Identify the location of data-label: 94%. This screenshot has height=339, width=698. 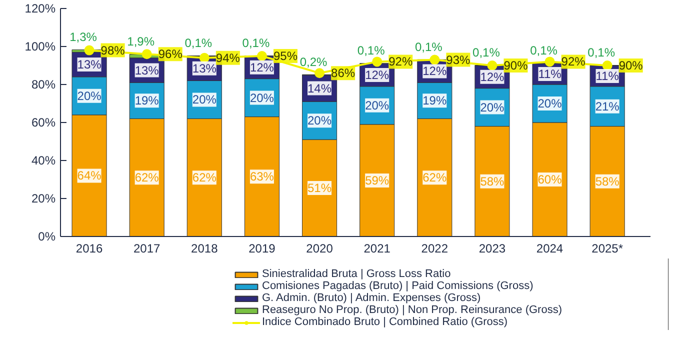
(228, 57).